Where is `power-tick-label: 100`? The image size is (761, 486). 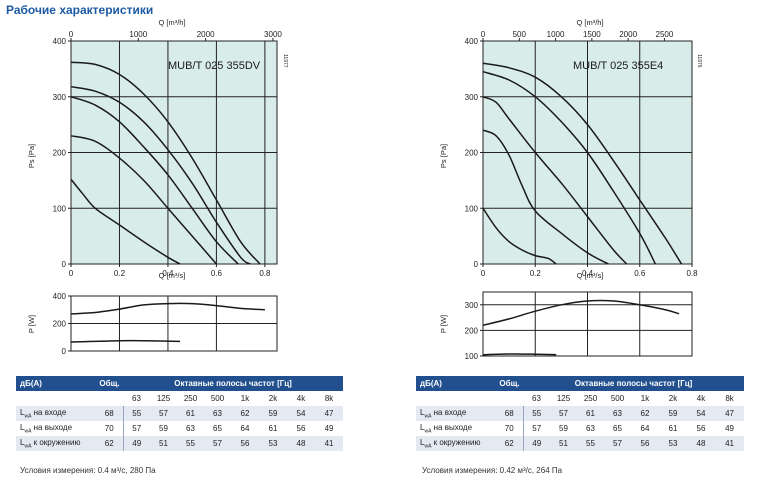 power-tick-label: 100 is located at coordinates (472, 356).